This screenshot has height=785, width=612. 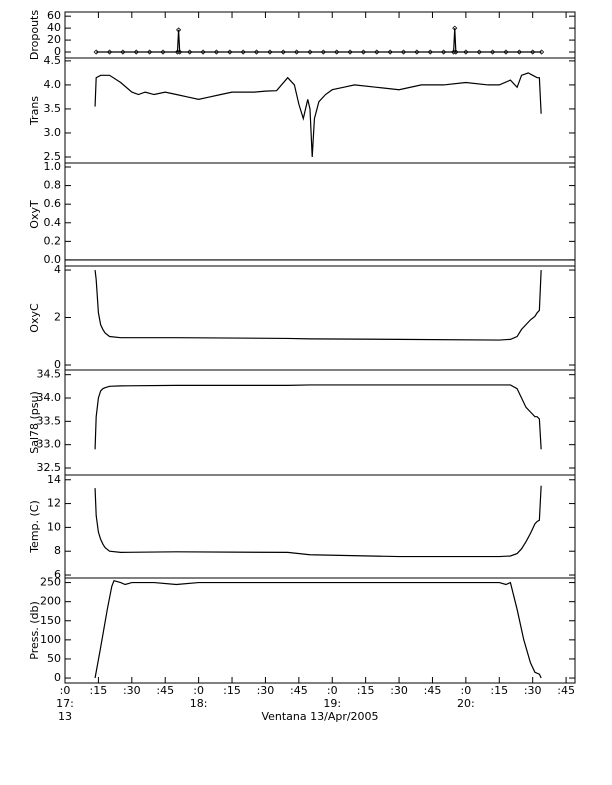 I want to click on y-tick-label: 0.2, so click(x=53, y=240).